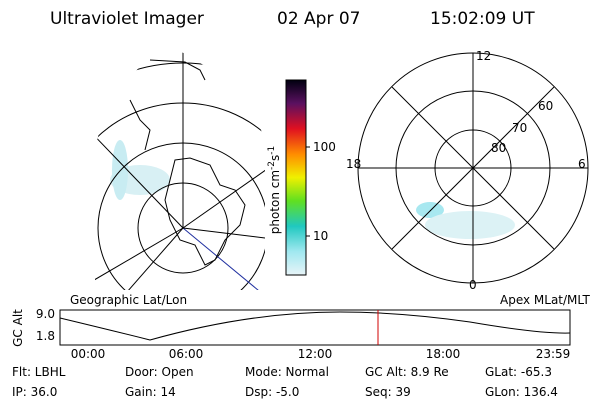 The width and height of the screenshot is (600, 400). What do you see at coordinates (128, 300) in the screenshot?
I see `panel-label: Geographic Lat/Lon` at bounding box center [128, 300].